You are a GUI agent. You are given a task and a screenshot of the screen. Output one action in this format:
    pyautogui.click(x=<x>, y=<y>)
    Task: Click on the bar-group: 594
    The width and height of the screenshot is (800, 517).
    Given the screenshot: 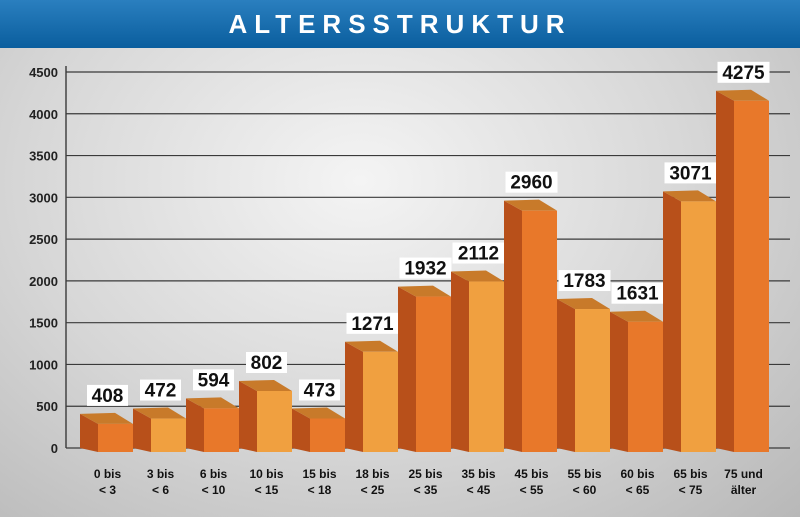 What is the action you would take?
    pyautogui.click(x=212, y=410)
    